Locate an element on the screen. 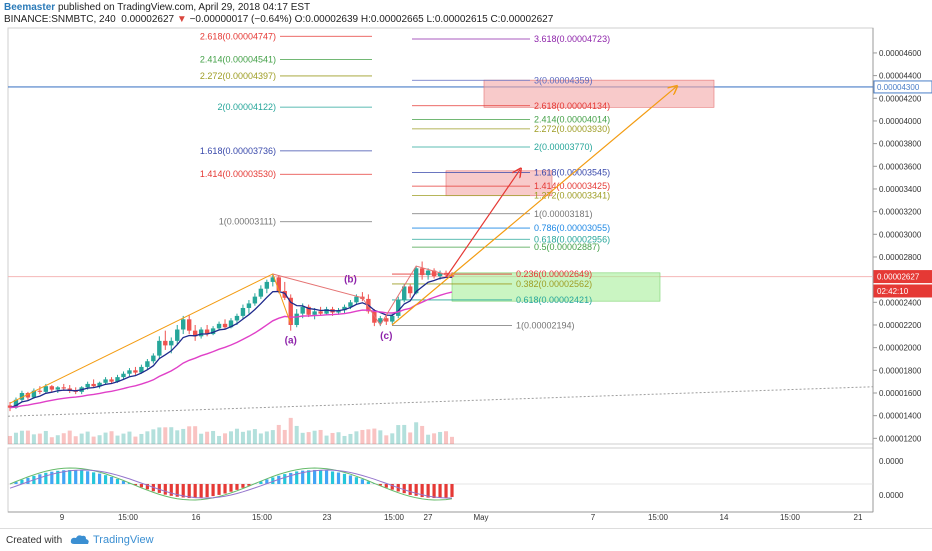  retrace-level-label: 0.618(0.00002421) is located at coordinates (554, 300).